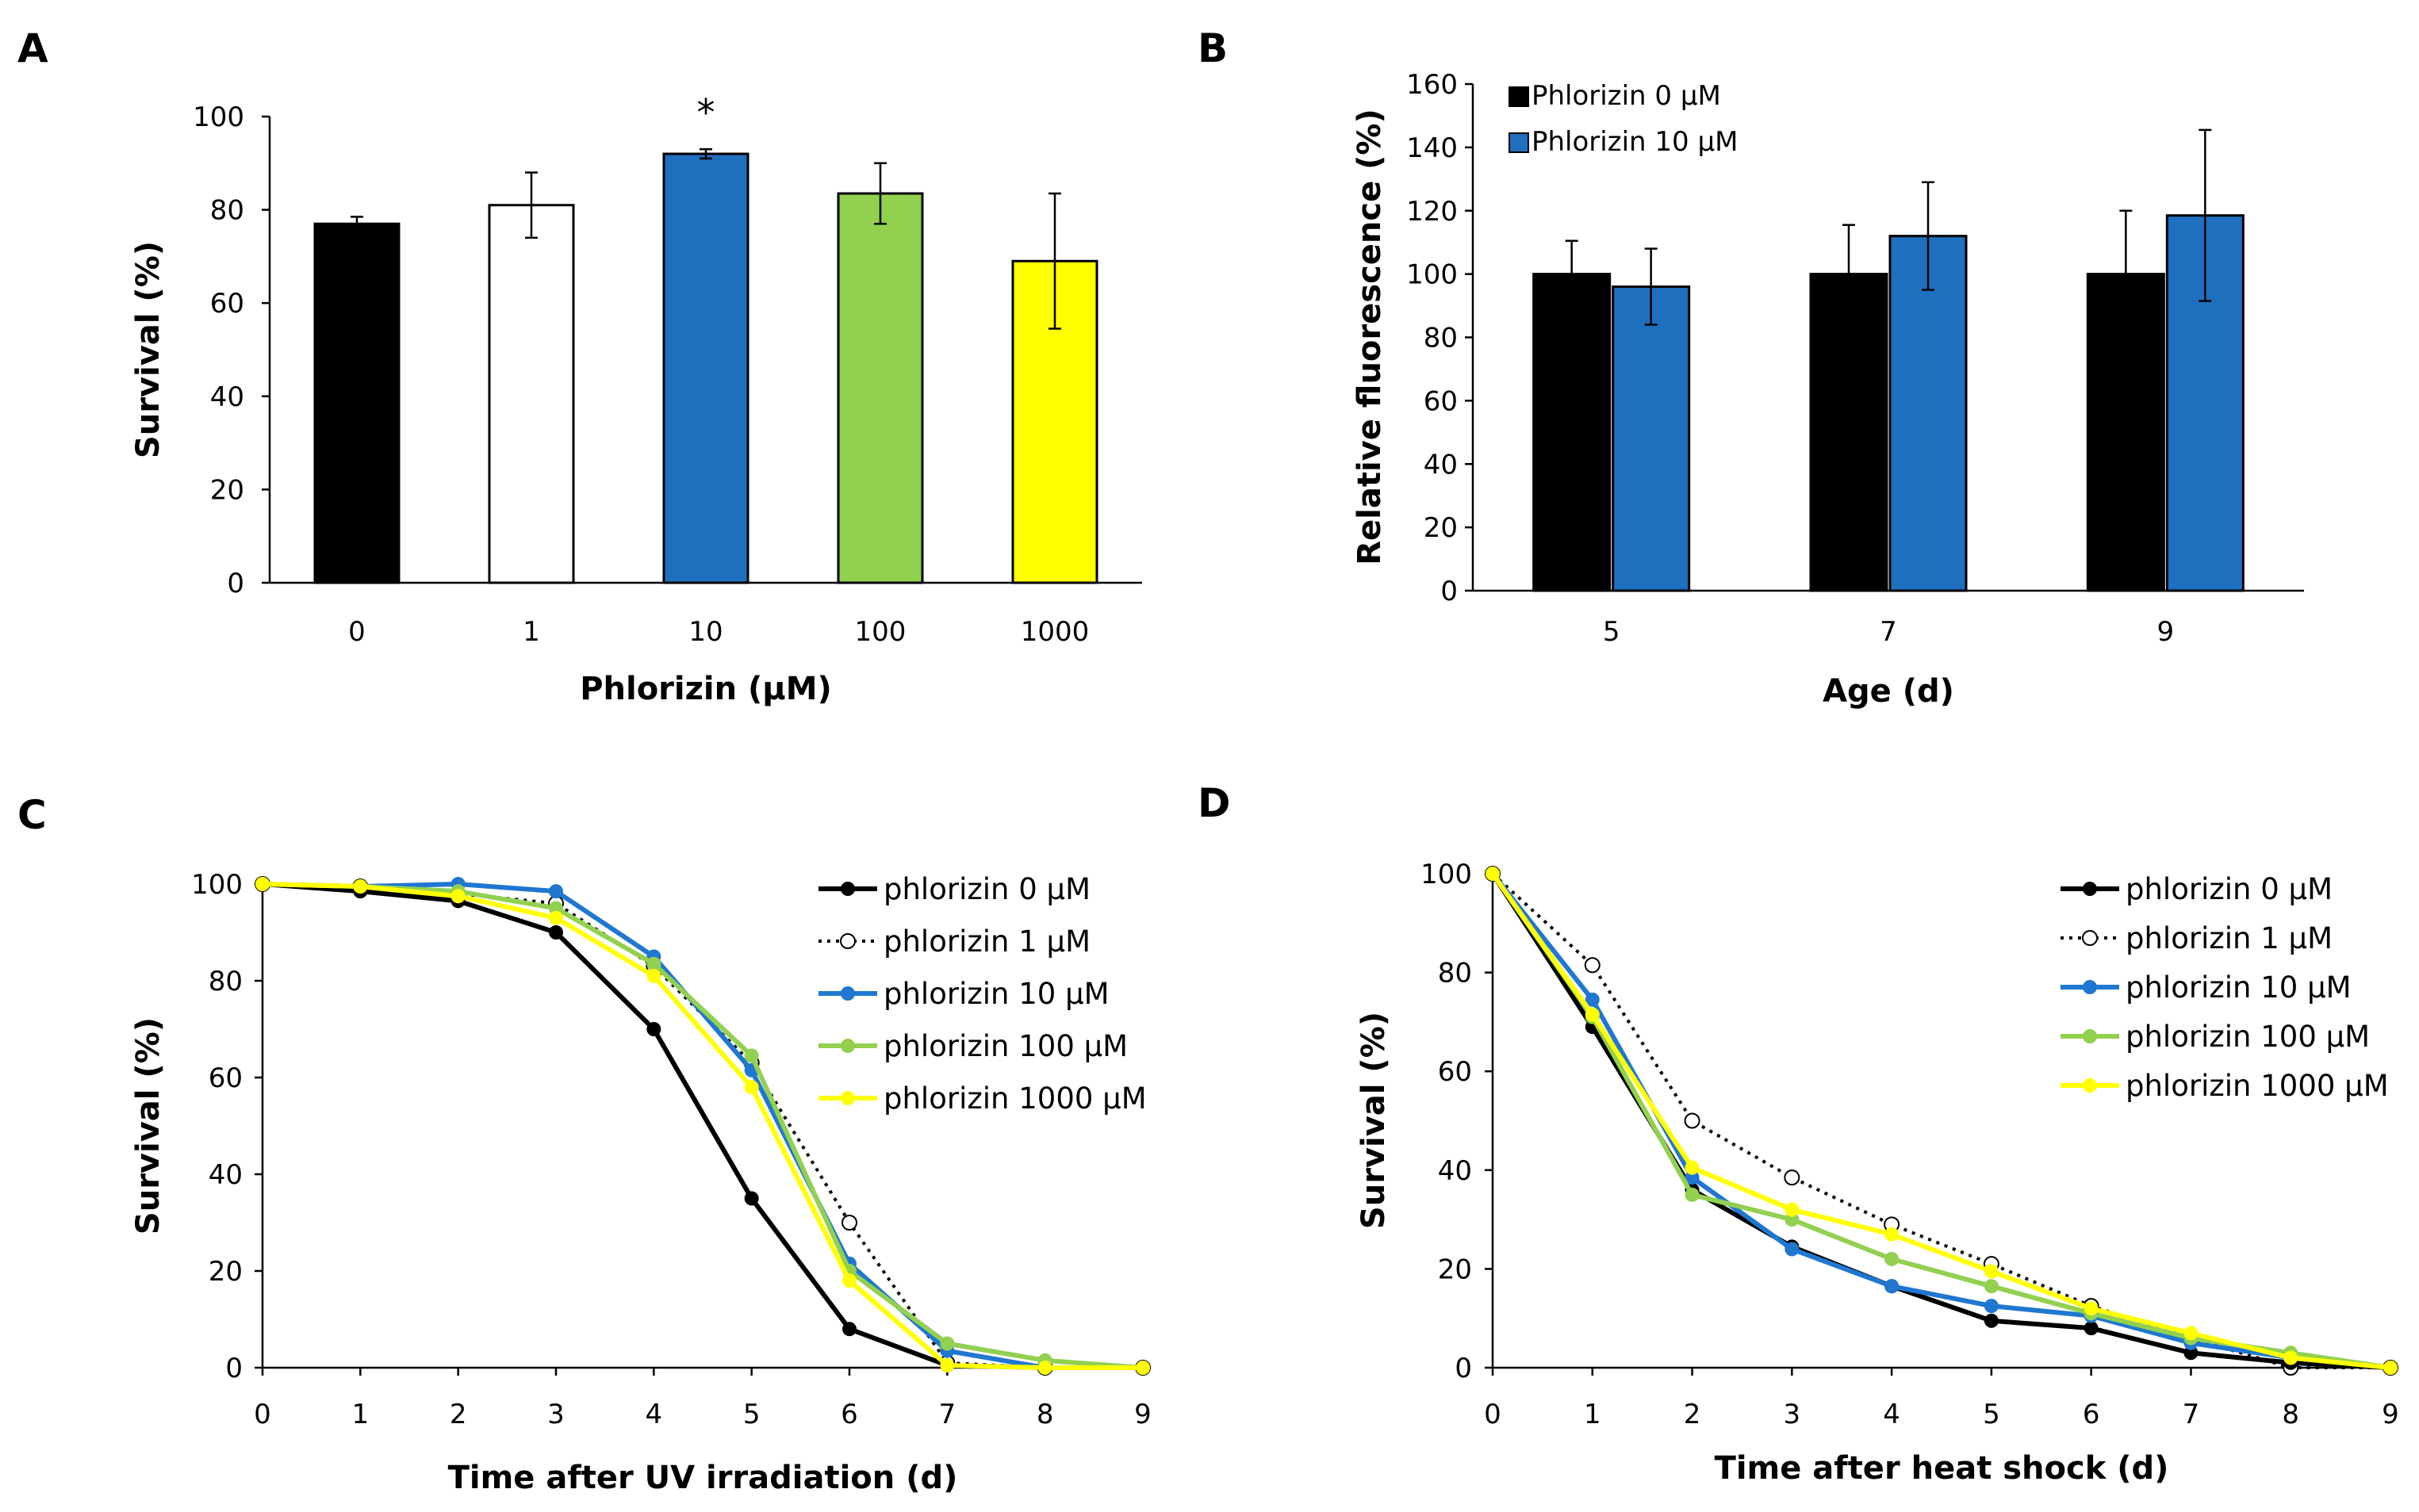  Describe the element at coordinates (1432, 212) in the screenshot. I see `y-tick-label: 120` at that location.